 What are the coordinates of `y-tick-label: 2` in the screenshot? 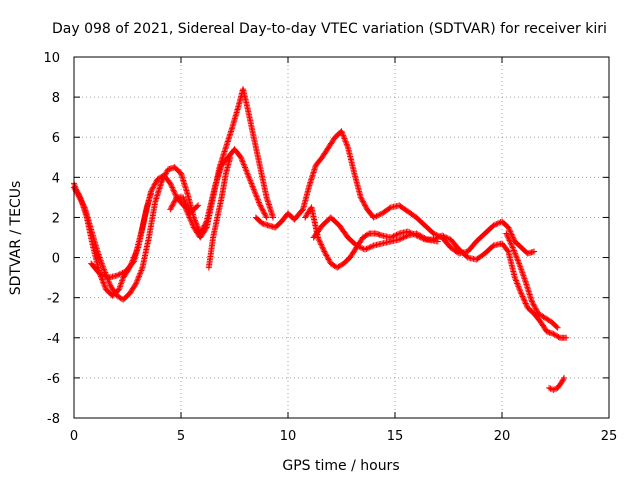 It's located at (56, 218).